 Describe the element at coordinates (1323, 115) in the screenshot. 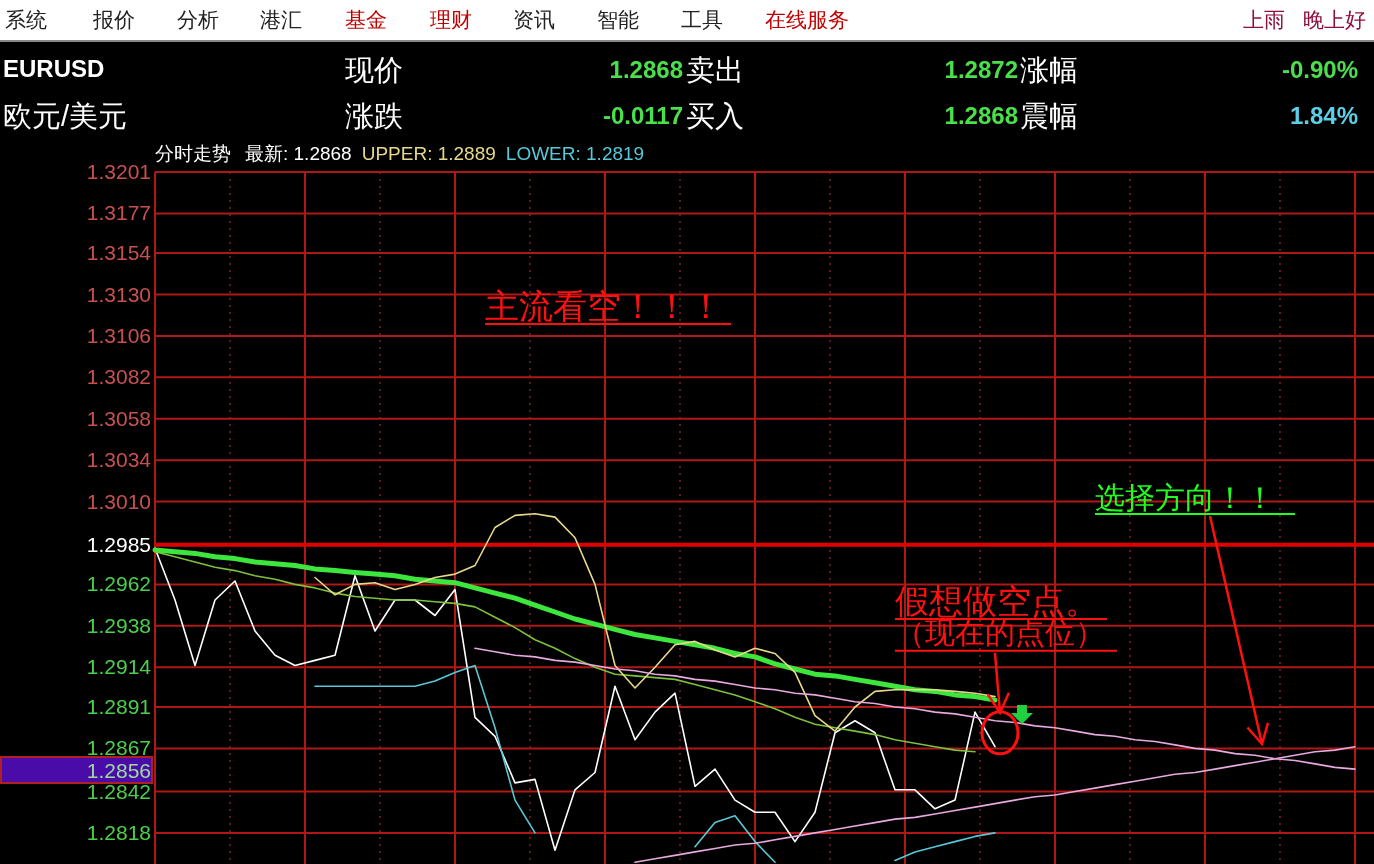

I see `text: 1.84%` at that location.